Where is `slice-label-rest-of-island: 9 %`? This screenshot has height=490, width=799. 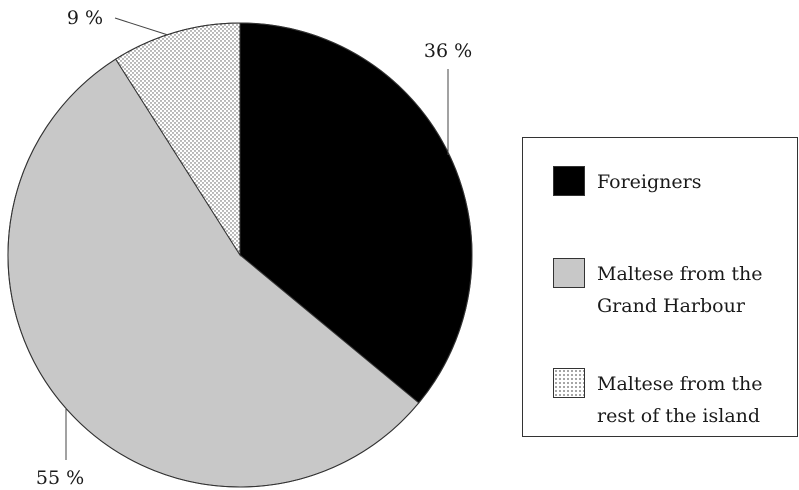 slice-label-rest-of-island: 9 % is located at coordinates (85, 18).